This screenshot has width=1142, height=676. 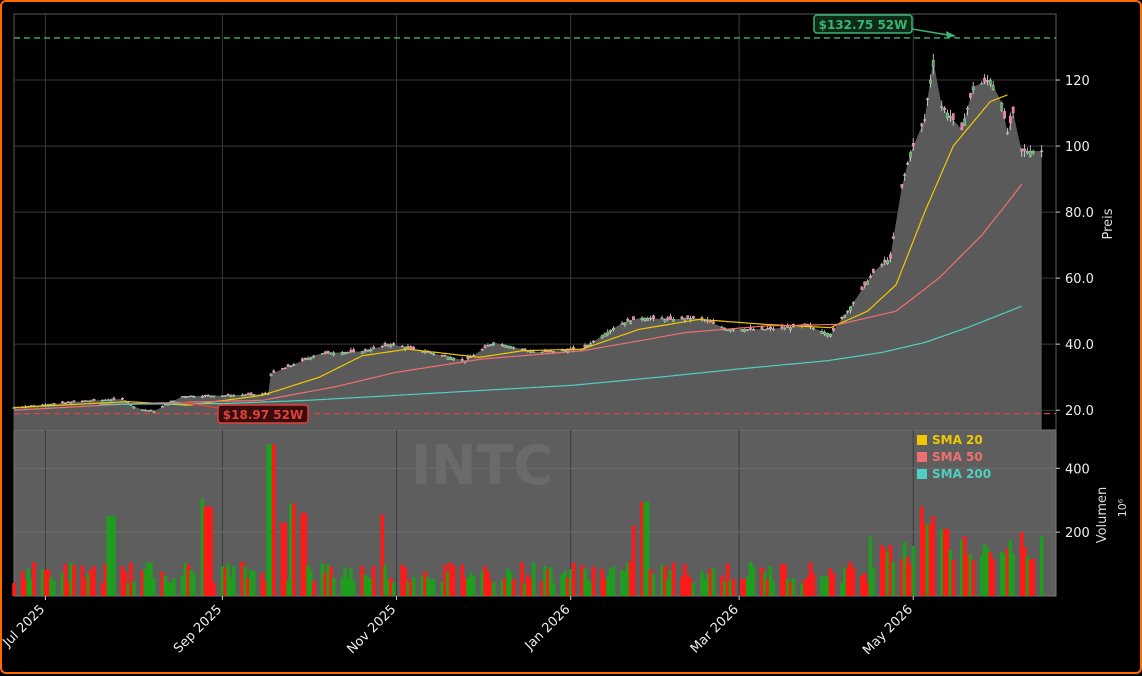 What do you see at coordinates (888, 630) in the screenshot?
I see `date-tick-label: May 2026` at bounding box center [888, 630].